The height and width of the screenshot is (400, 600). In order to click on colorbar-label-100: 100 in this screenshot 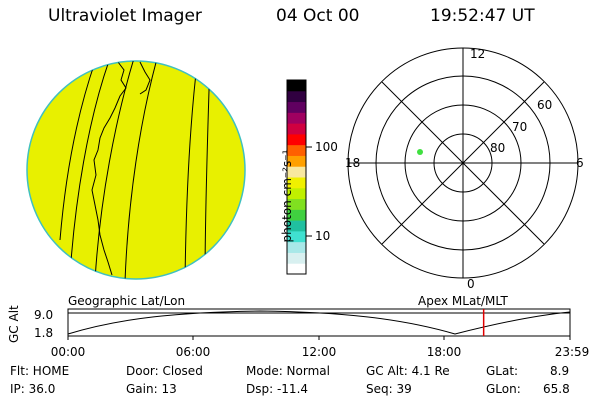, I will do `click(326, 147)`.